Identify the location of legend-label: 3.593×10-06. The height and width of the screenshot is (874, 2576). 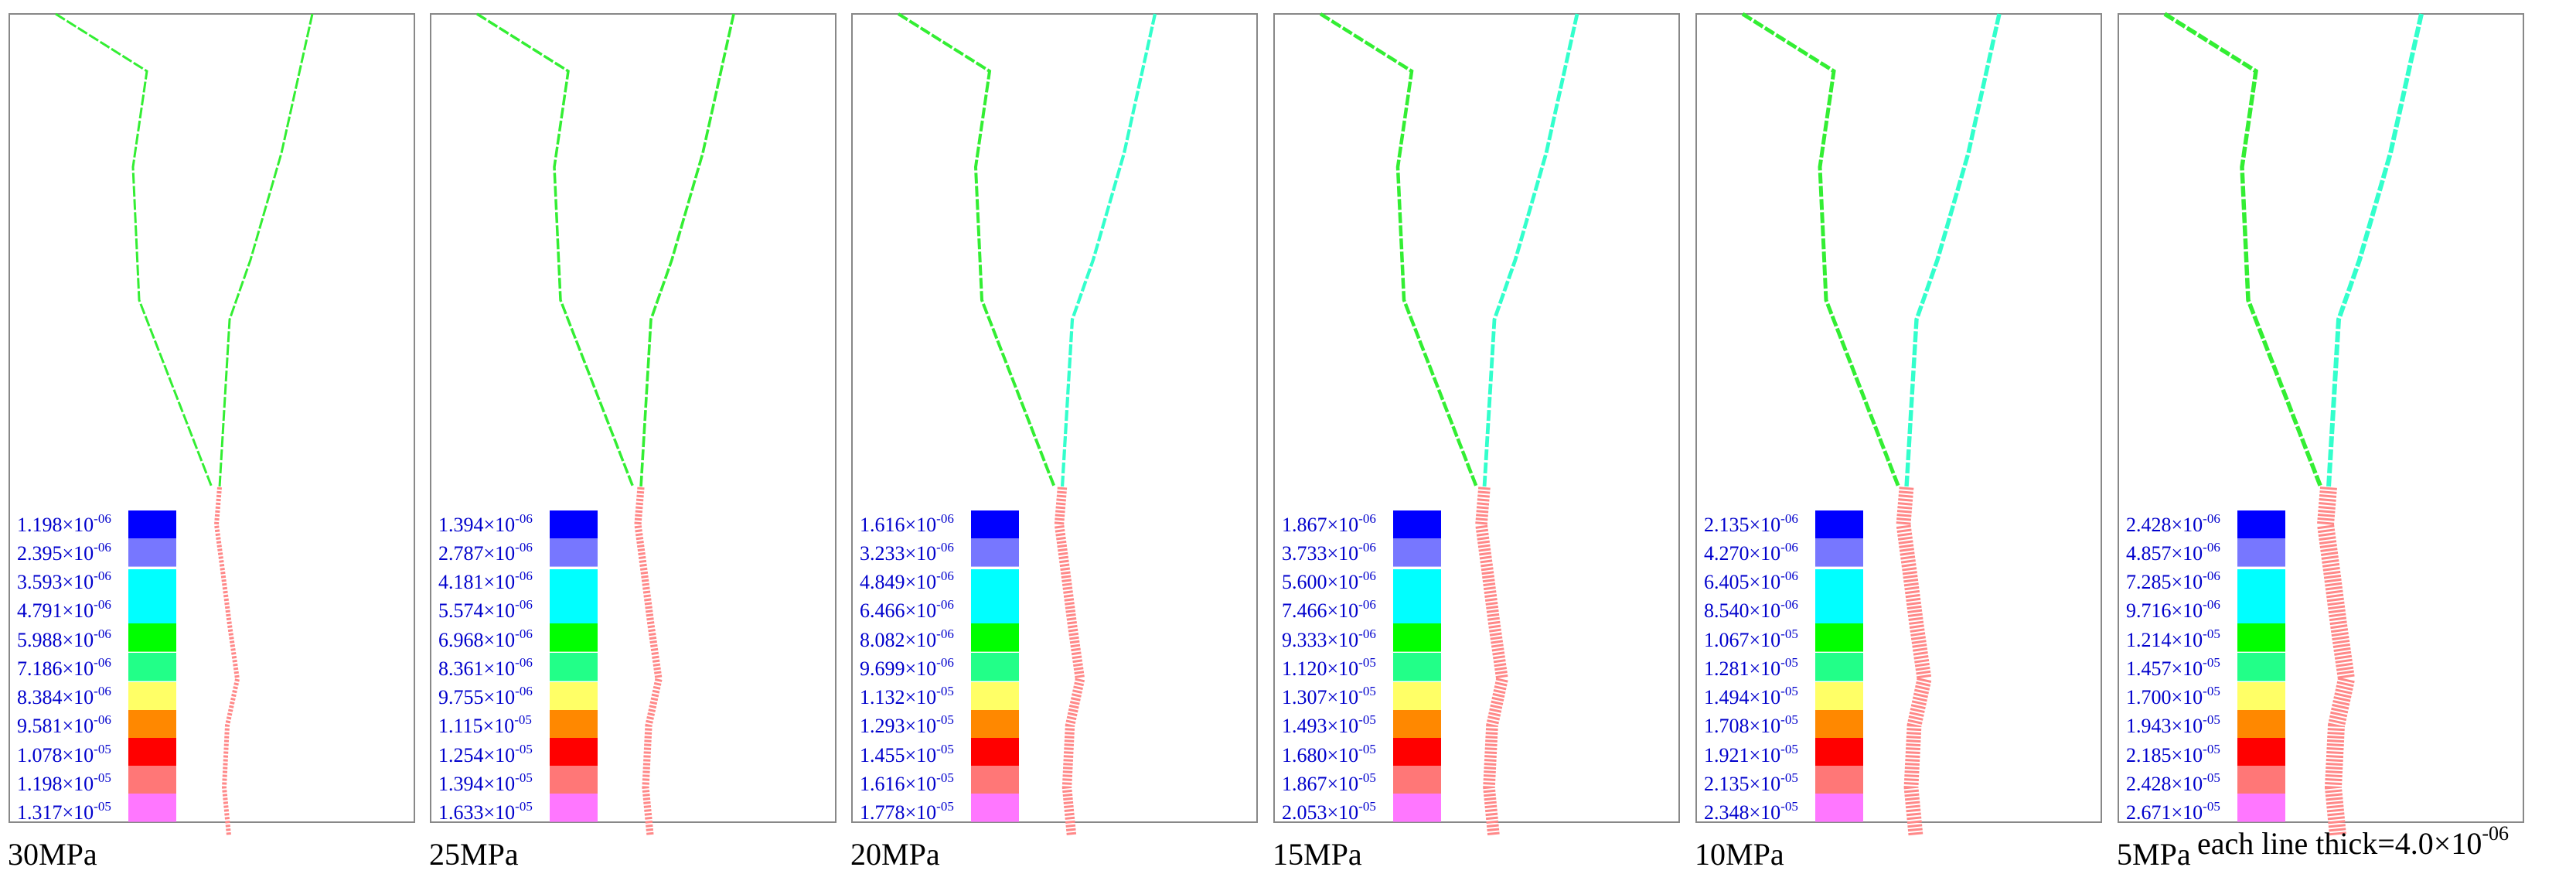
(64, 580).